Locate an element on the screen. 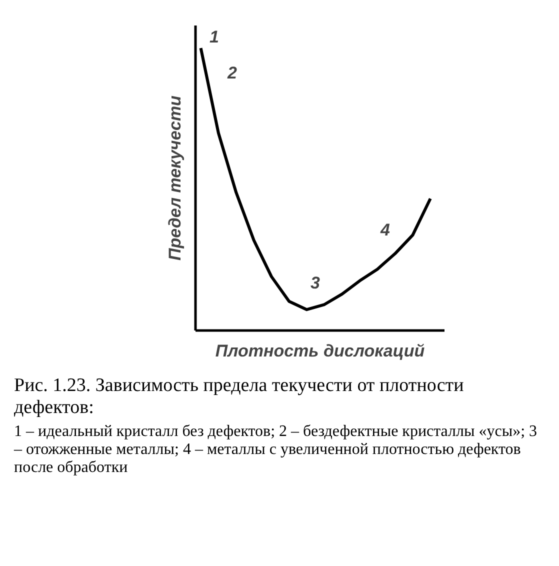 Image resolution: width=559 pixels, height=566 pixels. annotation: 4 is located at coordinates (385, 230).